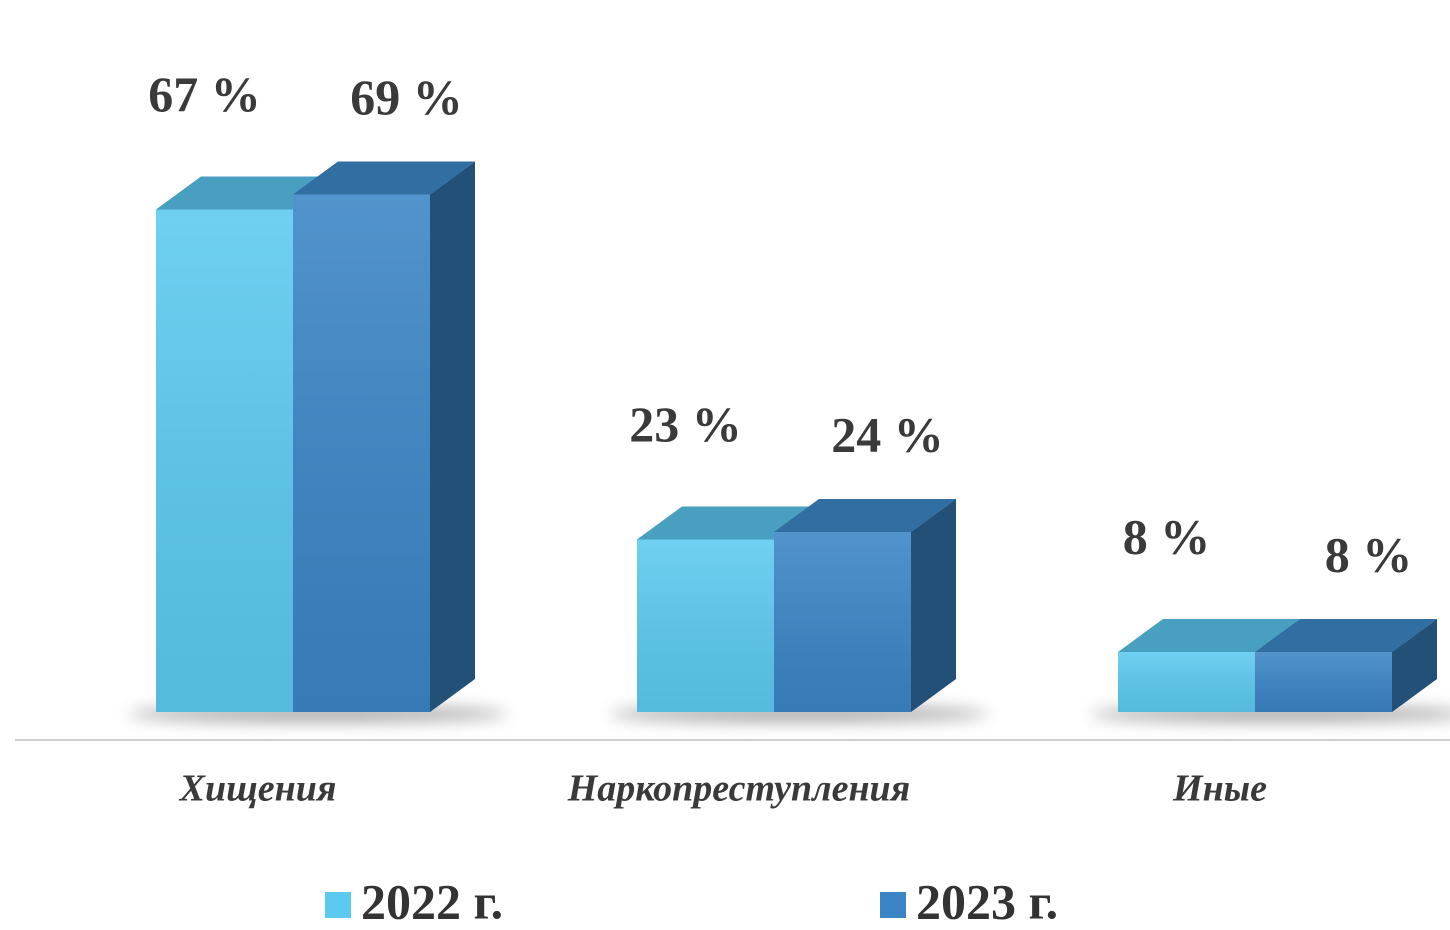 Image resolution: width=1450 pixels, height=930 pixels. Describe the element at coordinates (258, 789) in the screenshot. I see `x-tick-label: Хищения` at that location.